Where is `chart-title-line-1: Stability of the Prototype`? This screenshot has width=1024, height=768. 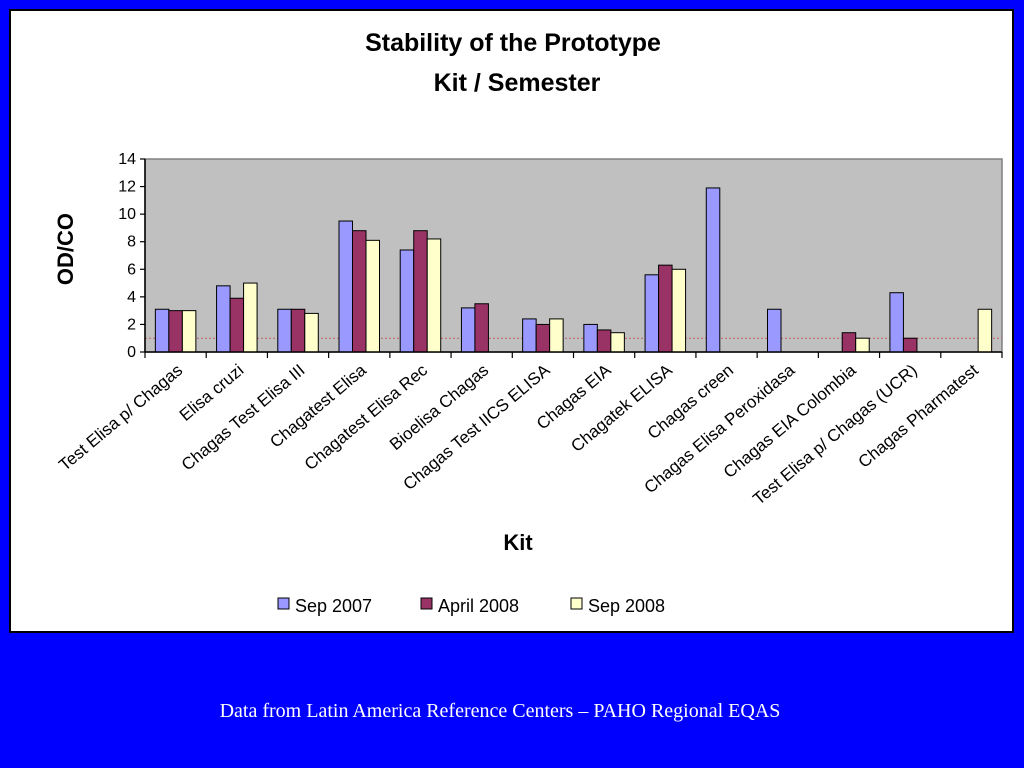 chart-title-line-1: Stability of the Prototype is located at coordinates (513, 43).